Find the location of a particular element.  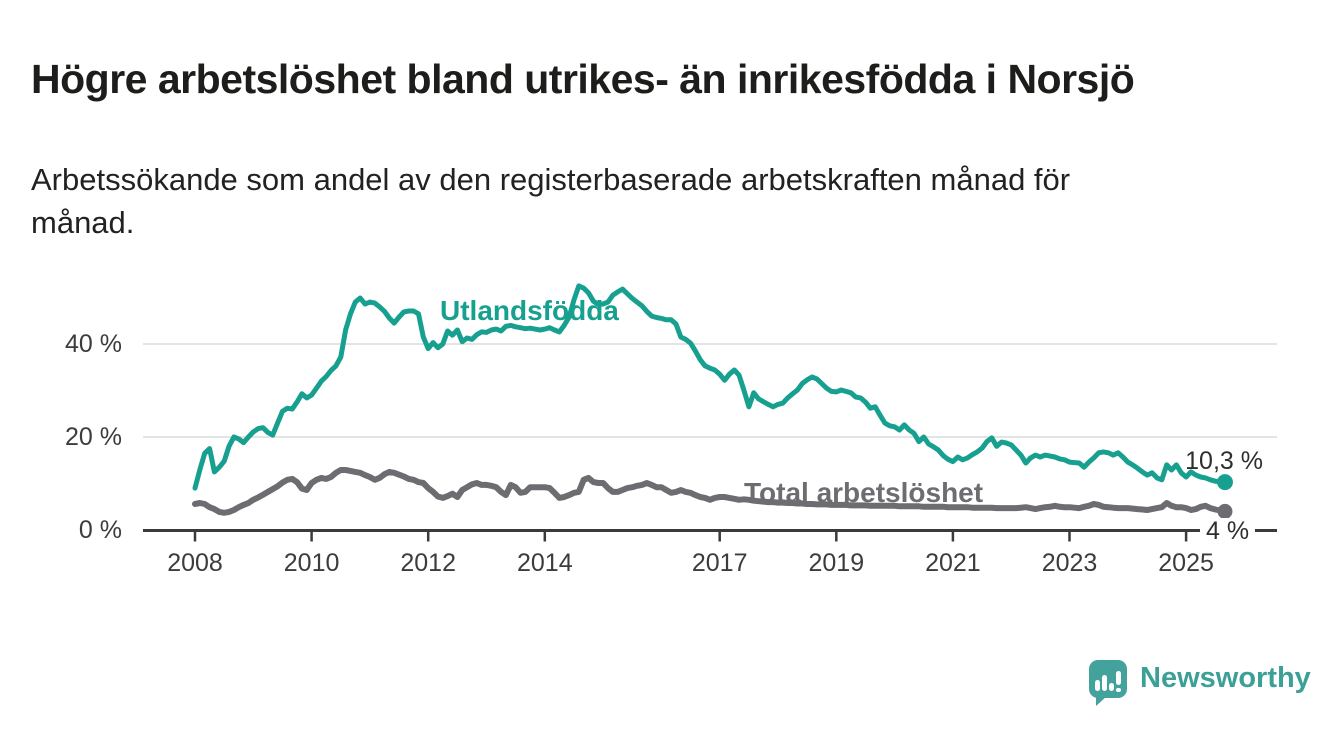

x-tick-label: 2019 is located at coordinates (836, 563).